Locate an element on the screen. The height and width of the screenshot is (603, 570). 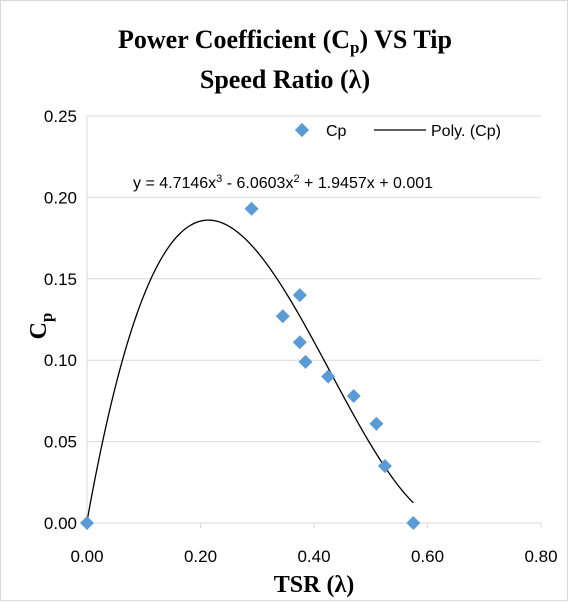
y-tick-label: 0.25 is located at coordinates (60, 116).